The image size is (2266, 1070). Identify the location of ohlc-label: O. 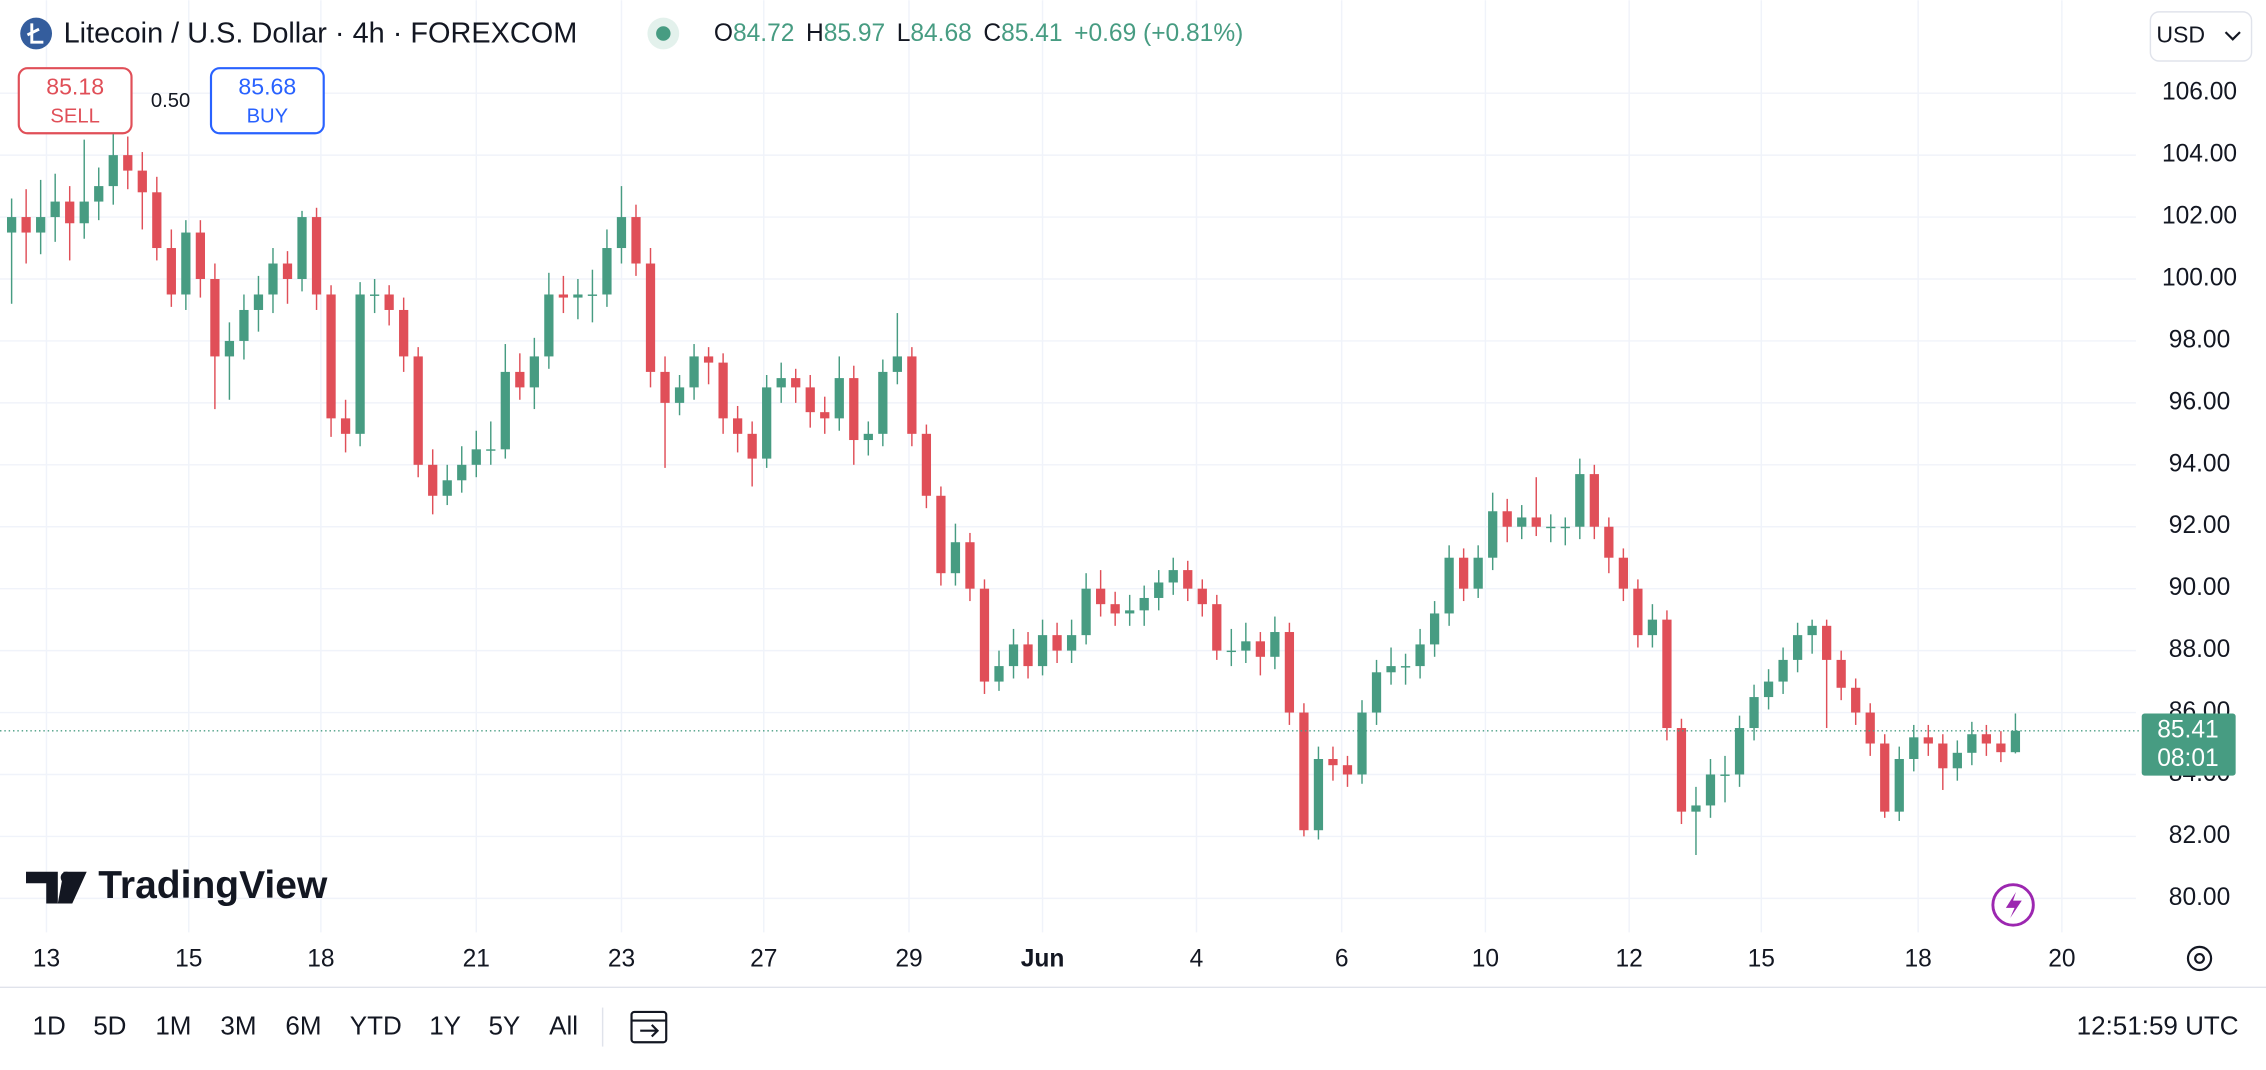
(723, 33).